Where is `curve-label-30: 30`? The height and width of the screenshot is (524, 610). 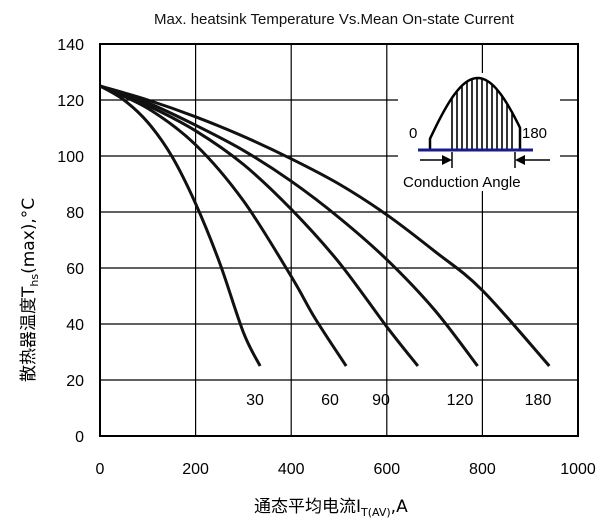 curve-label-30: 30 is located at coordinates (255, 400).